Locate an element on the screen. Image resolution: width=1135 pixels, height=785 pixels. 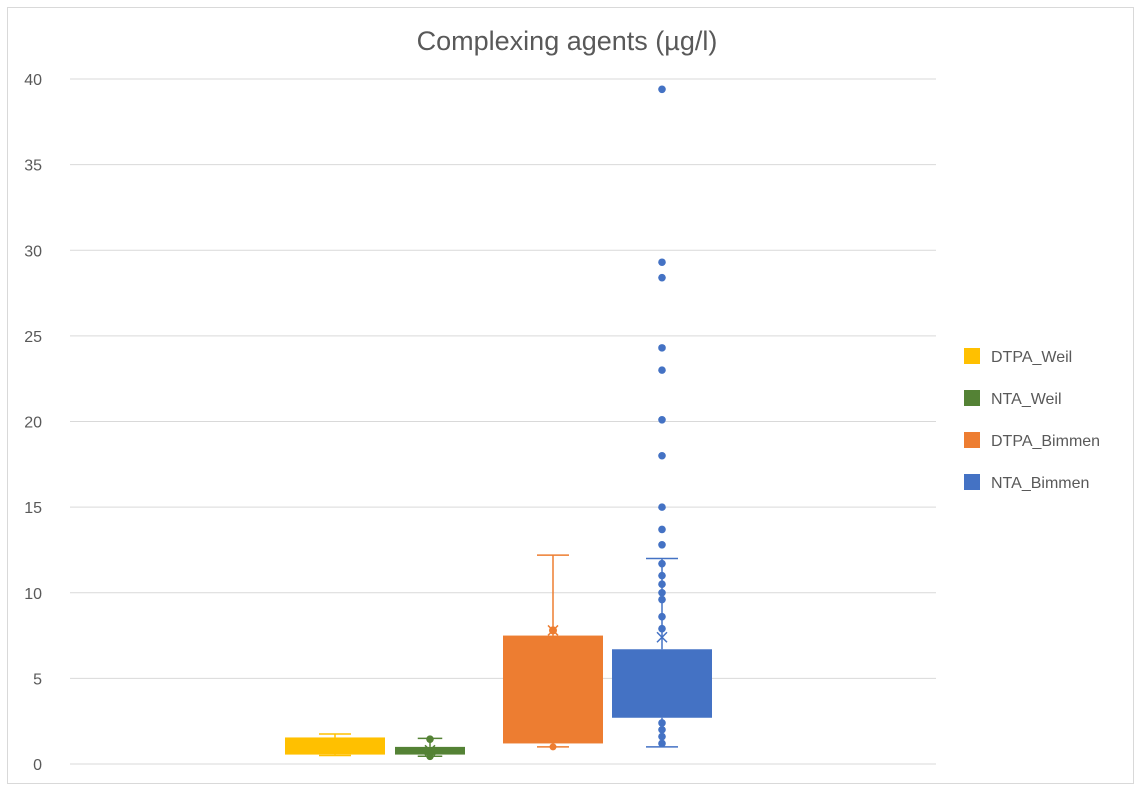
chart-title: Complexing agents (µg/l) is located at coordinates (567, 41).